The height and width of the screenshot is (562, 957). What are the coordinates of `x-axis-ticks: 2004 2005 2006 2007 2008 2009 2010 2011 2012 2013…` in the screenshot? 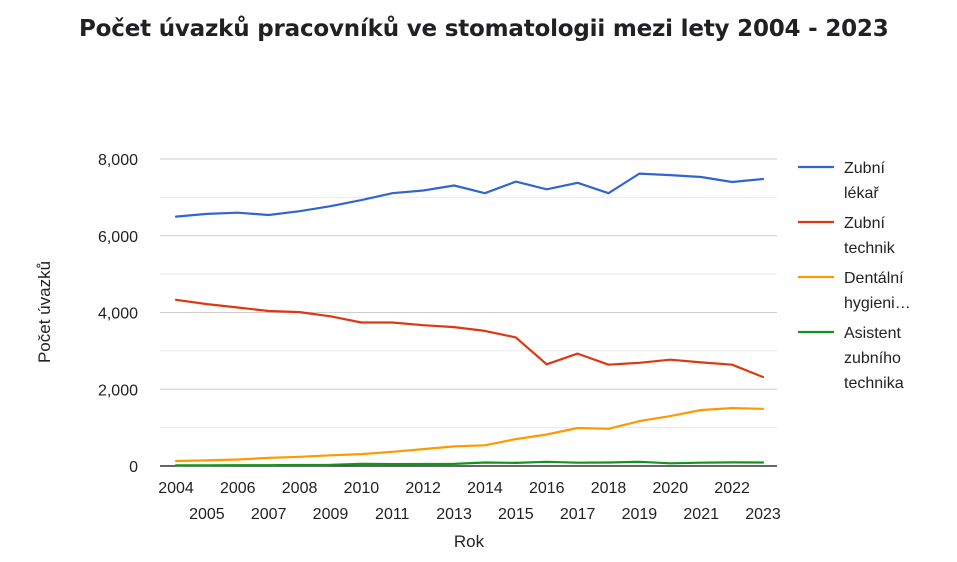 It's located at (469, 501).